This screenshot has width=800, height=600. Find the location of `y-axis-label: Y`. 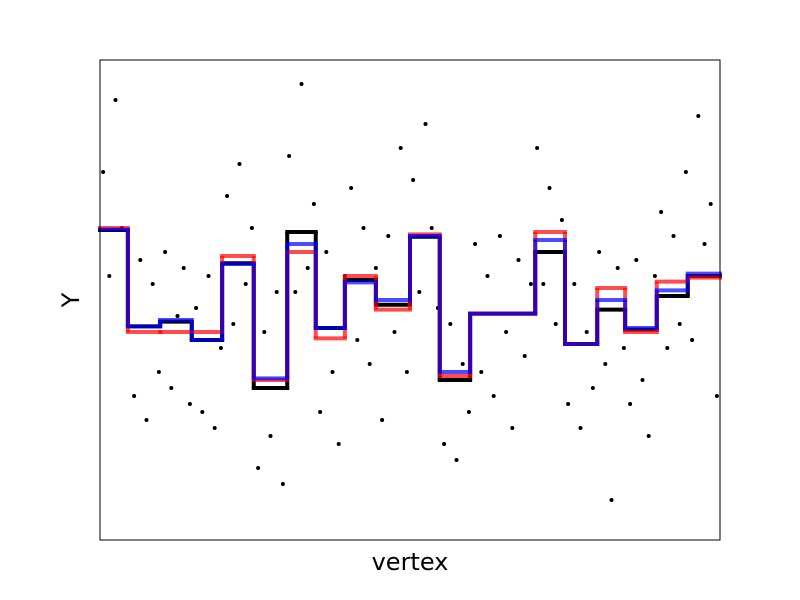

y-axis-label: Y is located at coordinates (71, 300).